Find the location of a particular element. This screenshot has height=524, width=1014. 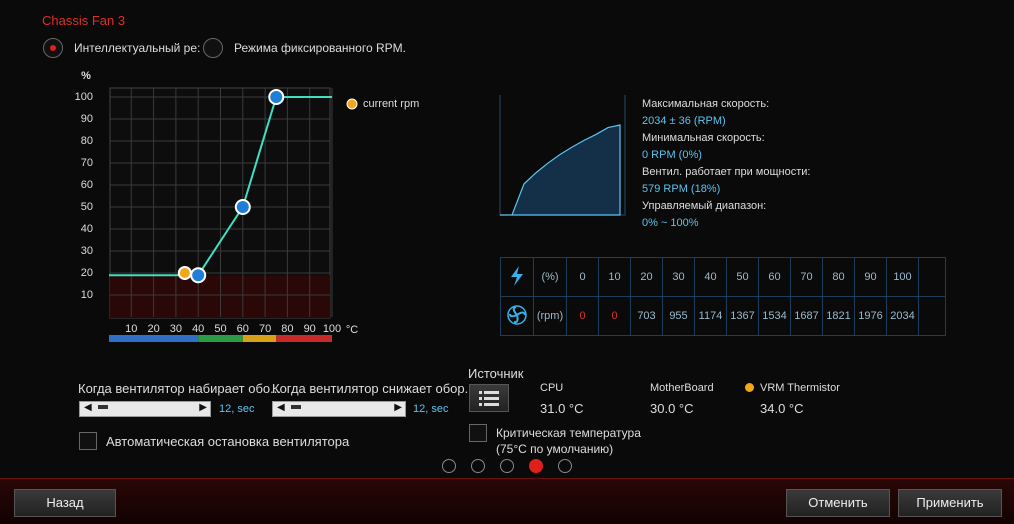

cancel-button: Отменить is located at coordinates (838, 503).